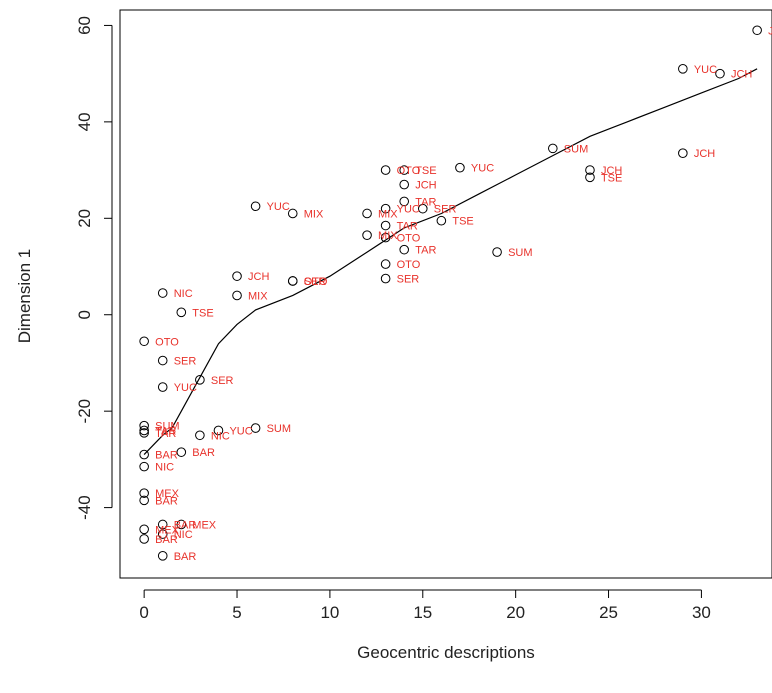 The width and height of the screenshot is (772, 693). Describe the element at coordinates (84, 507) in the screenshot. I see `y-tick-label: -40` at that location.